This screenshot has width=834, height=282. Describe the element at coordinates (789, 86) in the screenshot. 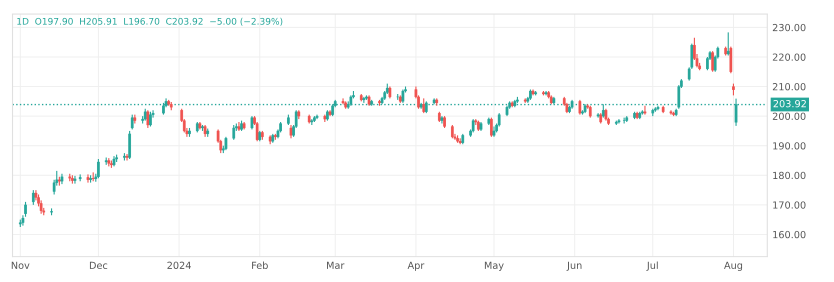

I see `y-tick-label: 210.00` at that location.